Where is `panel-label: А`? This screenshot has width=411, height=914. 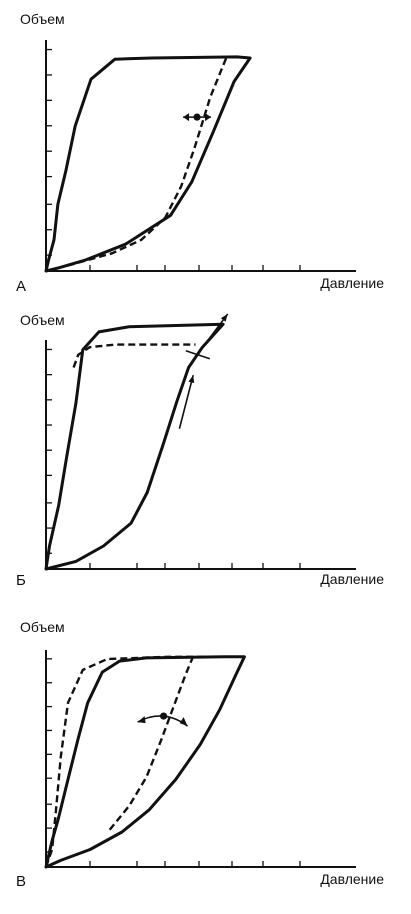
panel-label: А is located at coordinates (21, 286).